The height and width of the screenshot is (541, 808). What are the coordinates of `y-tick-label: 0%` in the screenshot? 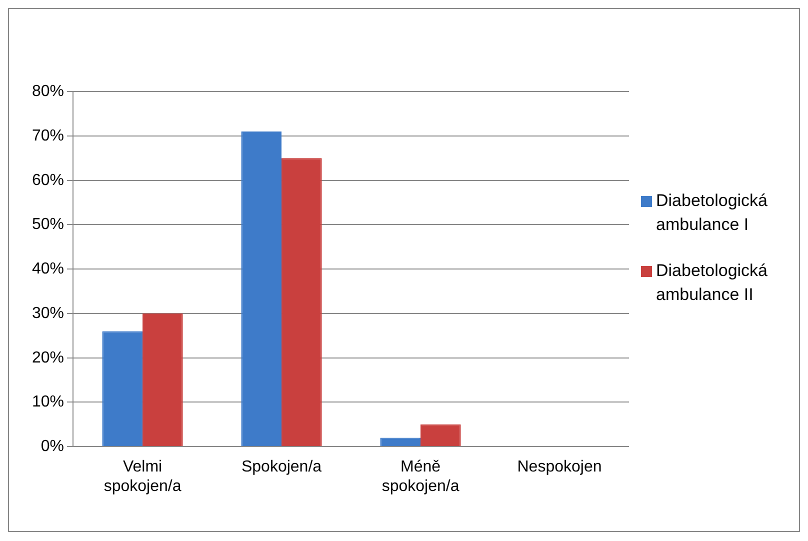 It's located at (52, 447).